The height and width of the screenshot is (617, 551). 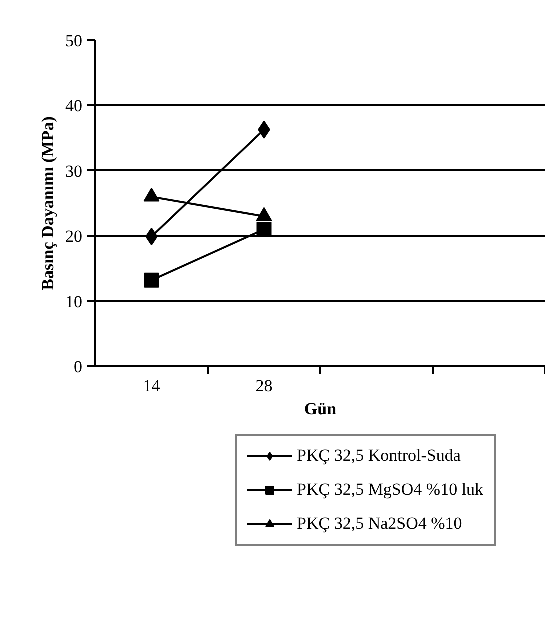 I want to click on legend-label: PKÇ 32,5 Na2SO4 %10, so click(x=379, y=524).